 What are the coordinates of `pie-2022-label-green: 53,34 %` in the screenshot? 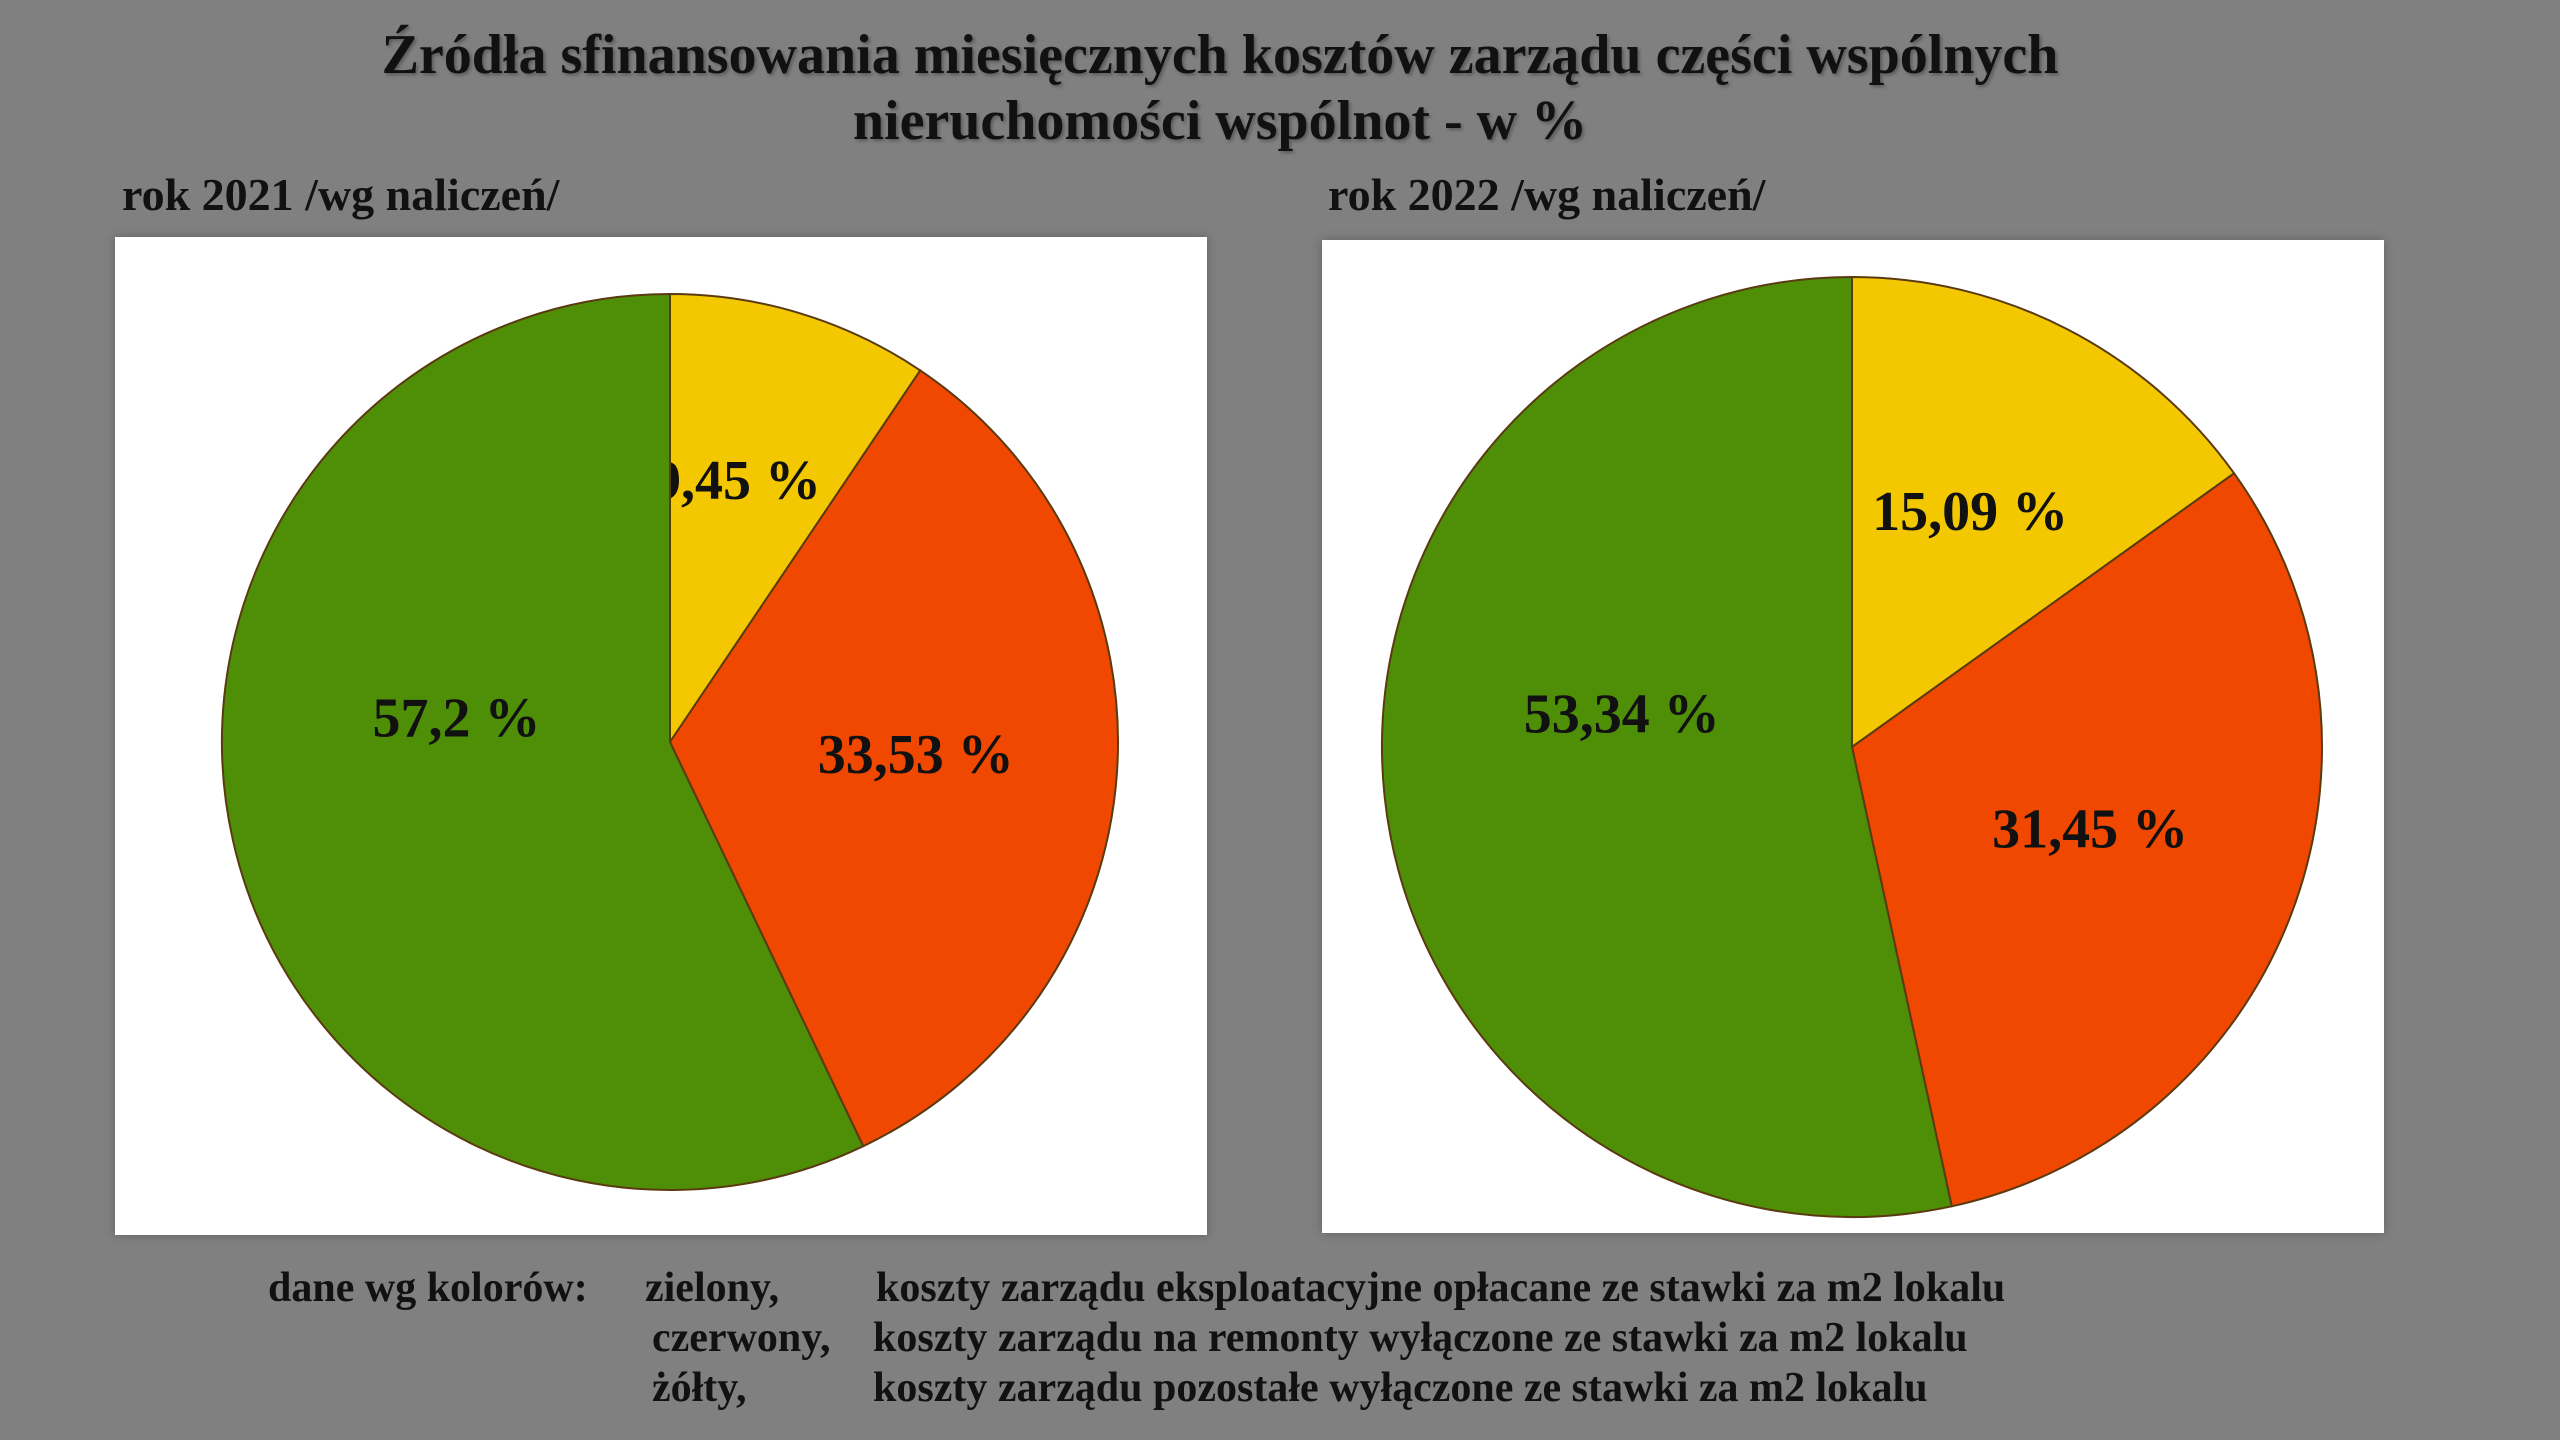 It's located at (1622, 714).